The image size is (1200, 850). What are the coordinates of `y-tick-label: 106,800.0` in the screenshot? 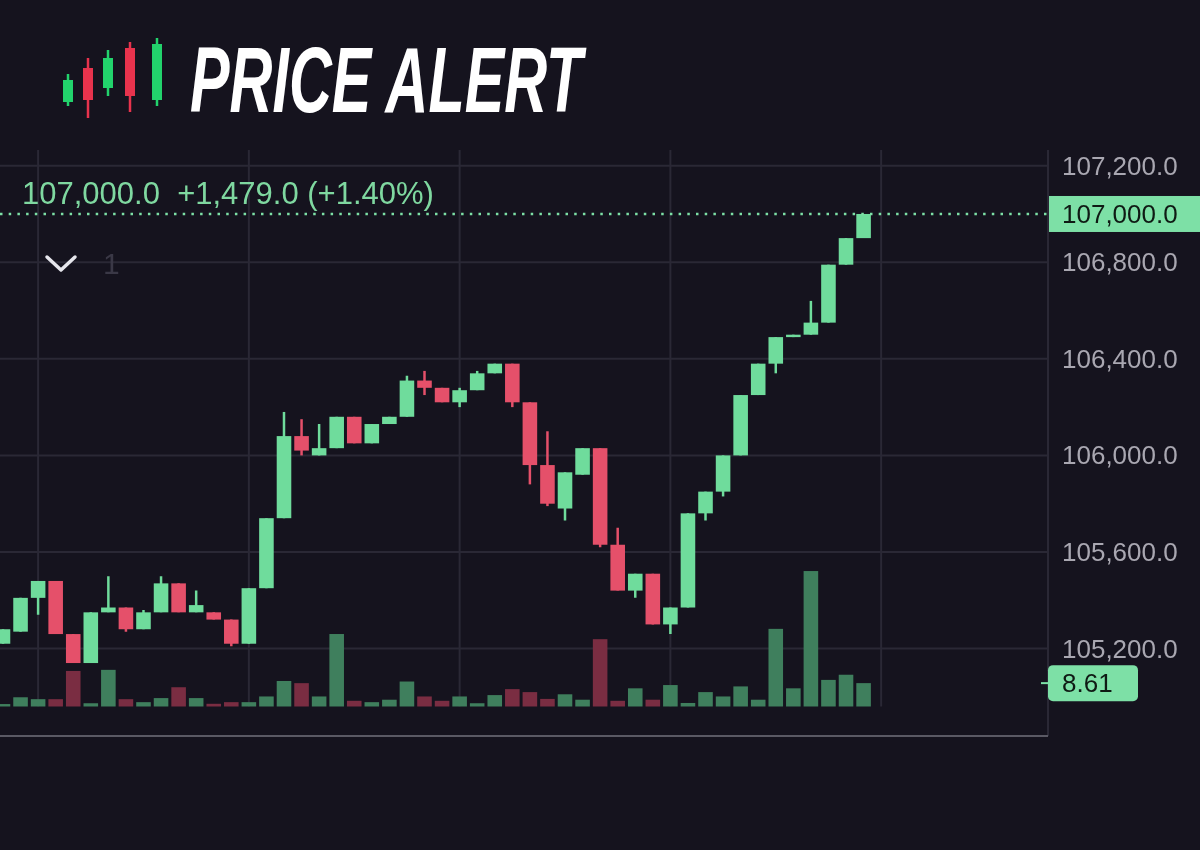 It's located at (1120, 262).